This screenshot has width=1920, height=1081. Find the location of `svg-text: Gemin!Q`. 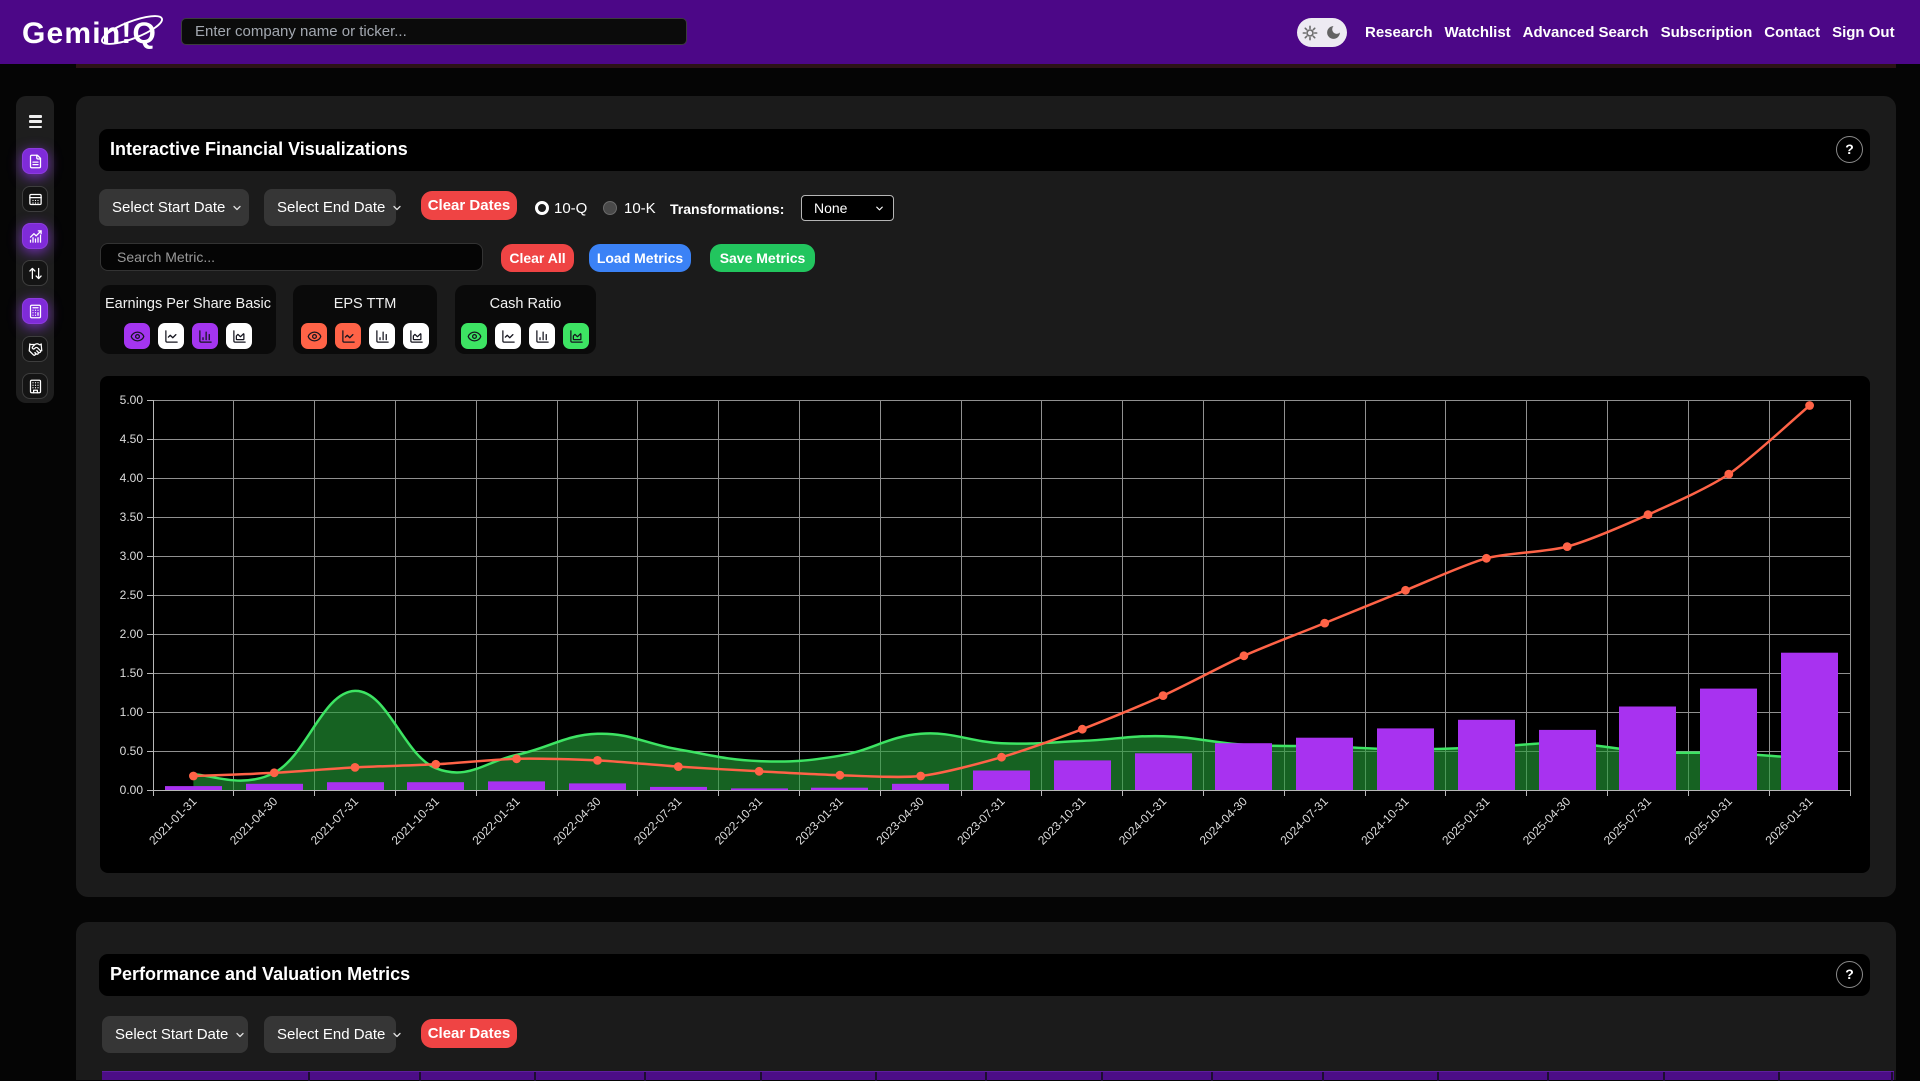

svg-text: Gemin!Q is located at coordinates (89, 33).